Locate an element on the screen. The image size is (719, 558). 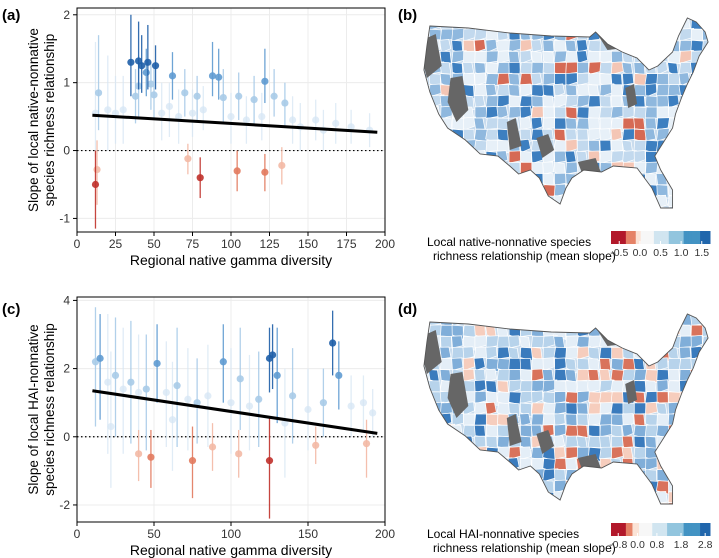
y-axis-label-line: species richness relationship is located at coordinates (49, 120).